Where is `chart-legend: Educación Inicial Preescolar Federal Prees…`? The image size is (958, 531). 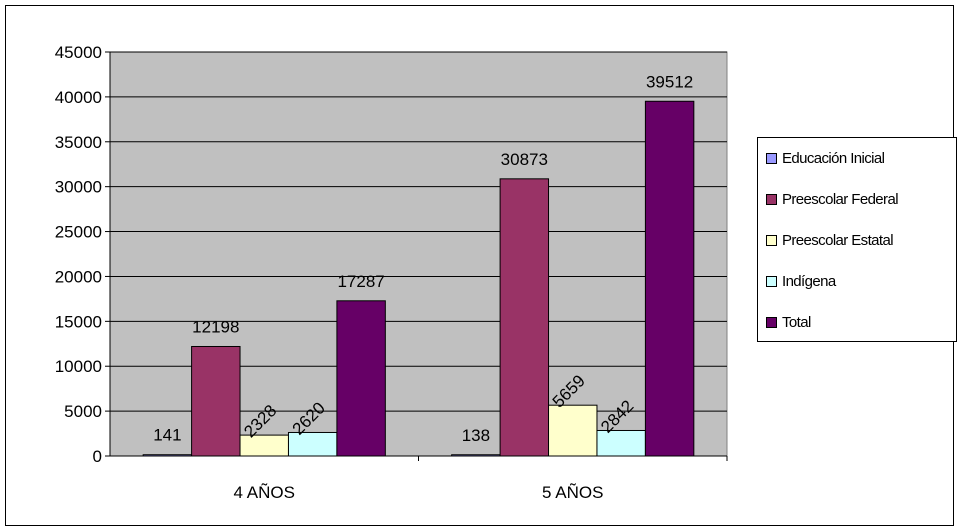 chart-legend: Educación Inicial Preescolar Federal Prees… is located at coordinates (857, 239).